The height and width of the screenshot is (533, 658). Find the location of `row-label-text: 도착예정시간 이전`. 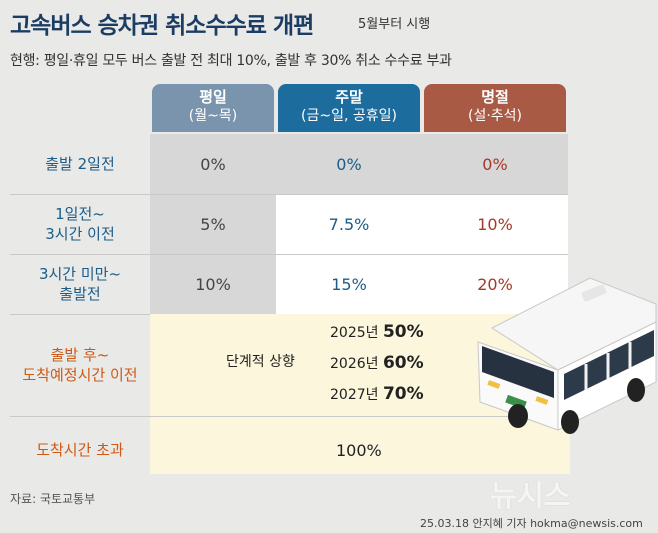

row-label-text: 도착예정시간 이전 is located at coordinates (80, 375).